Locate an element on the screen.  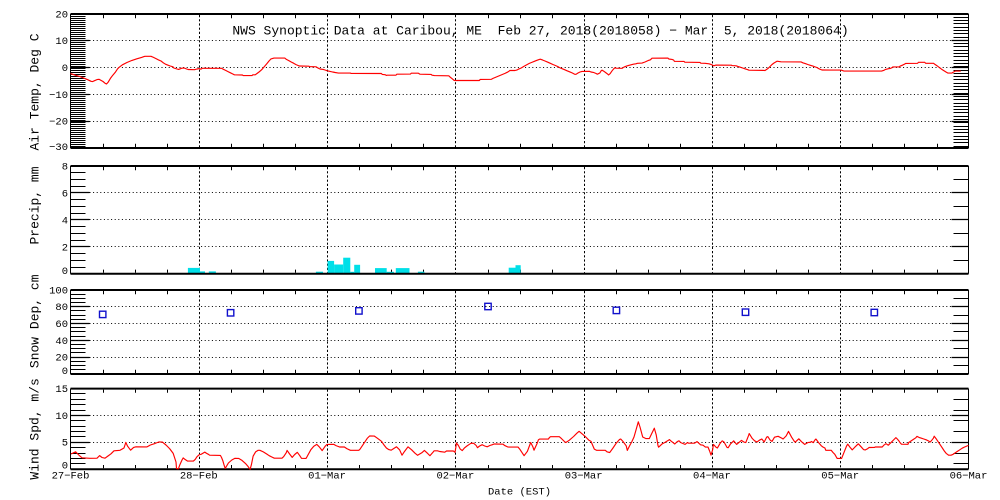
svg-text: Wind Spd, m/s is located at coordinates (35, 428).